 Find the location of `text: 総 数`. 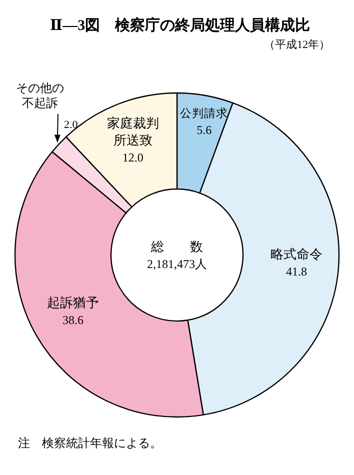

text: 総 数 is located at coordinates (176, 246).